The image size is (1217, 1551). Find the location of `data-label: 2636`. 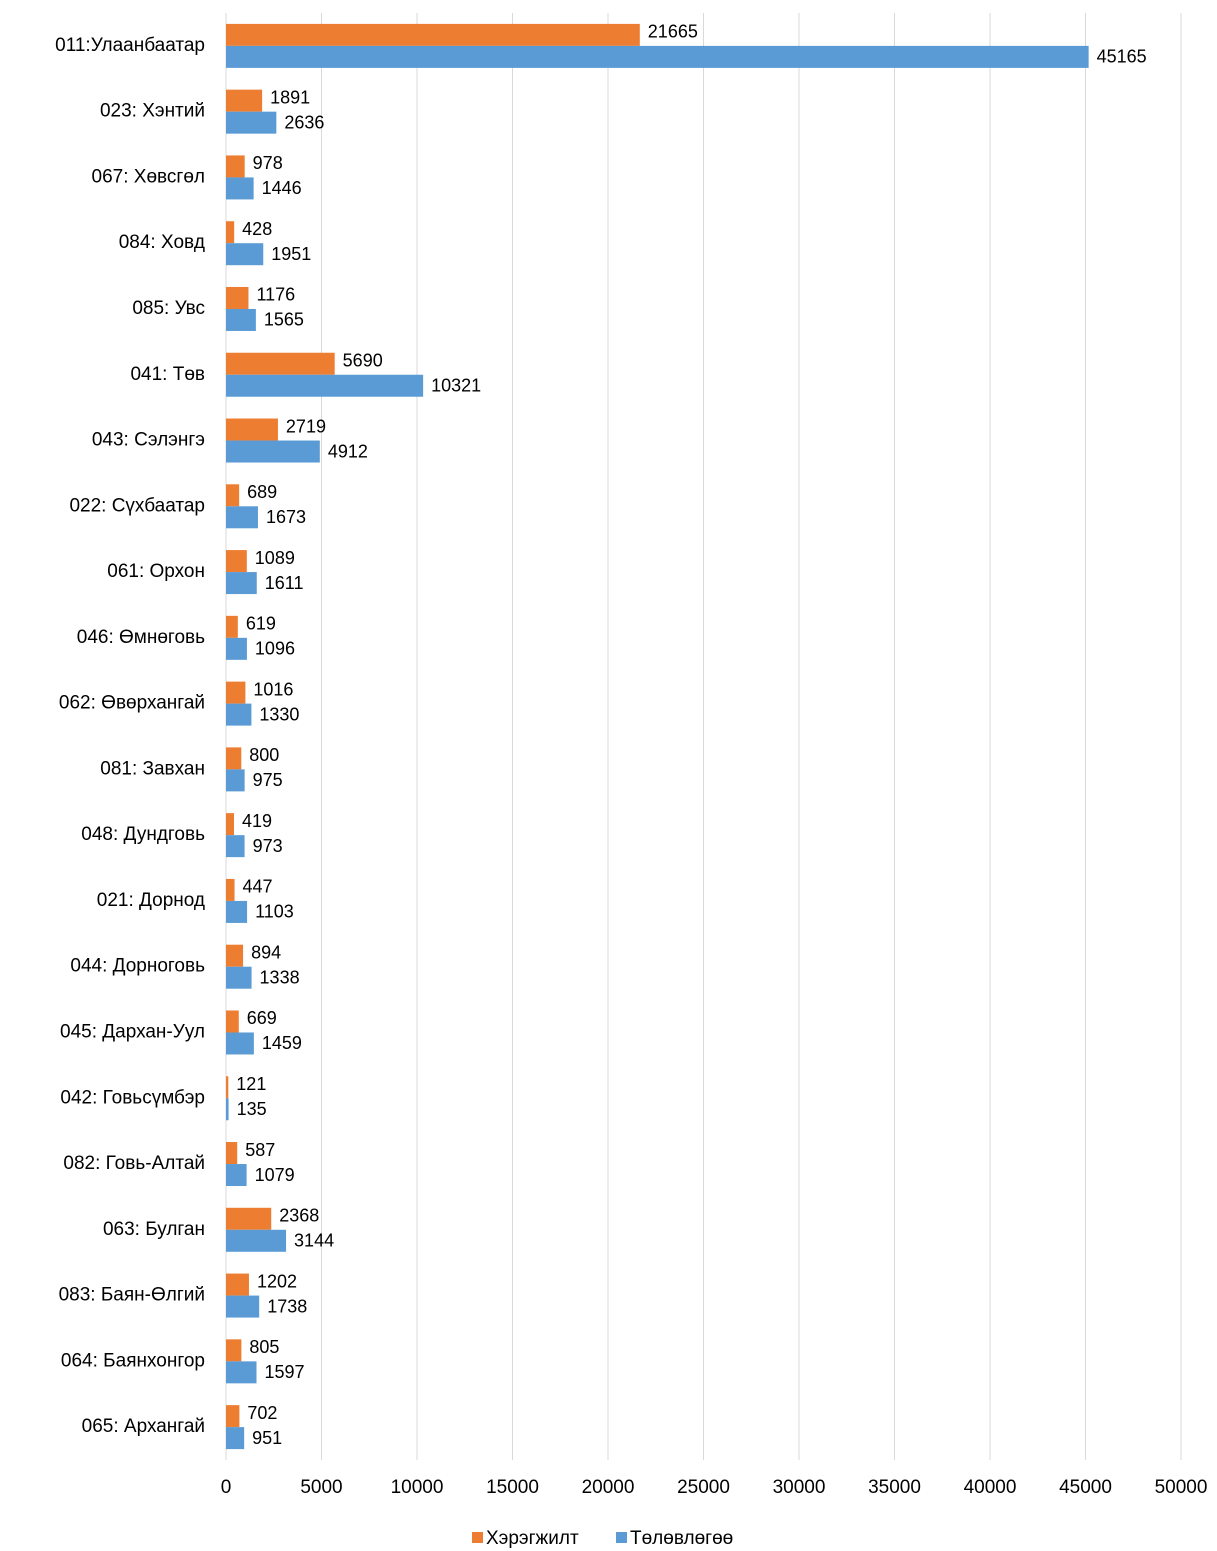

data-label: 2636 is located at coordinates (304, 122).